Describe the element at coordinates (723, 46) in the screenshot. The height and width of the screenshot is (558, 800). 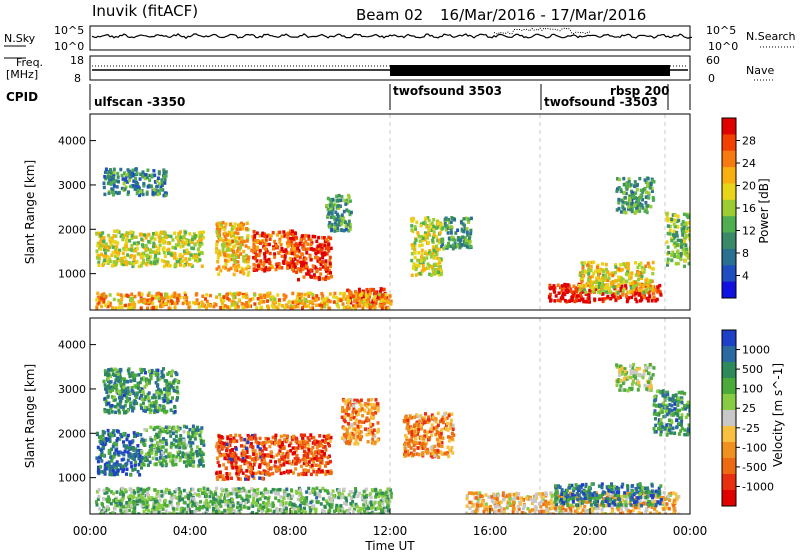
I see `noise-right-tick-low: 10^0` at that location.